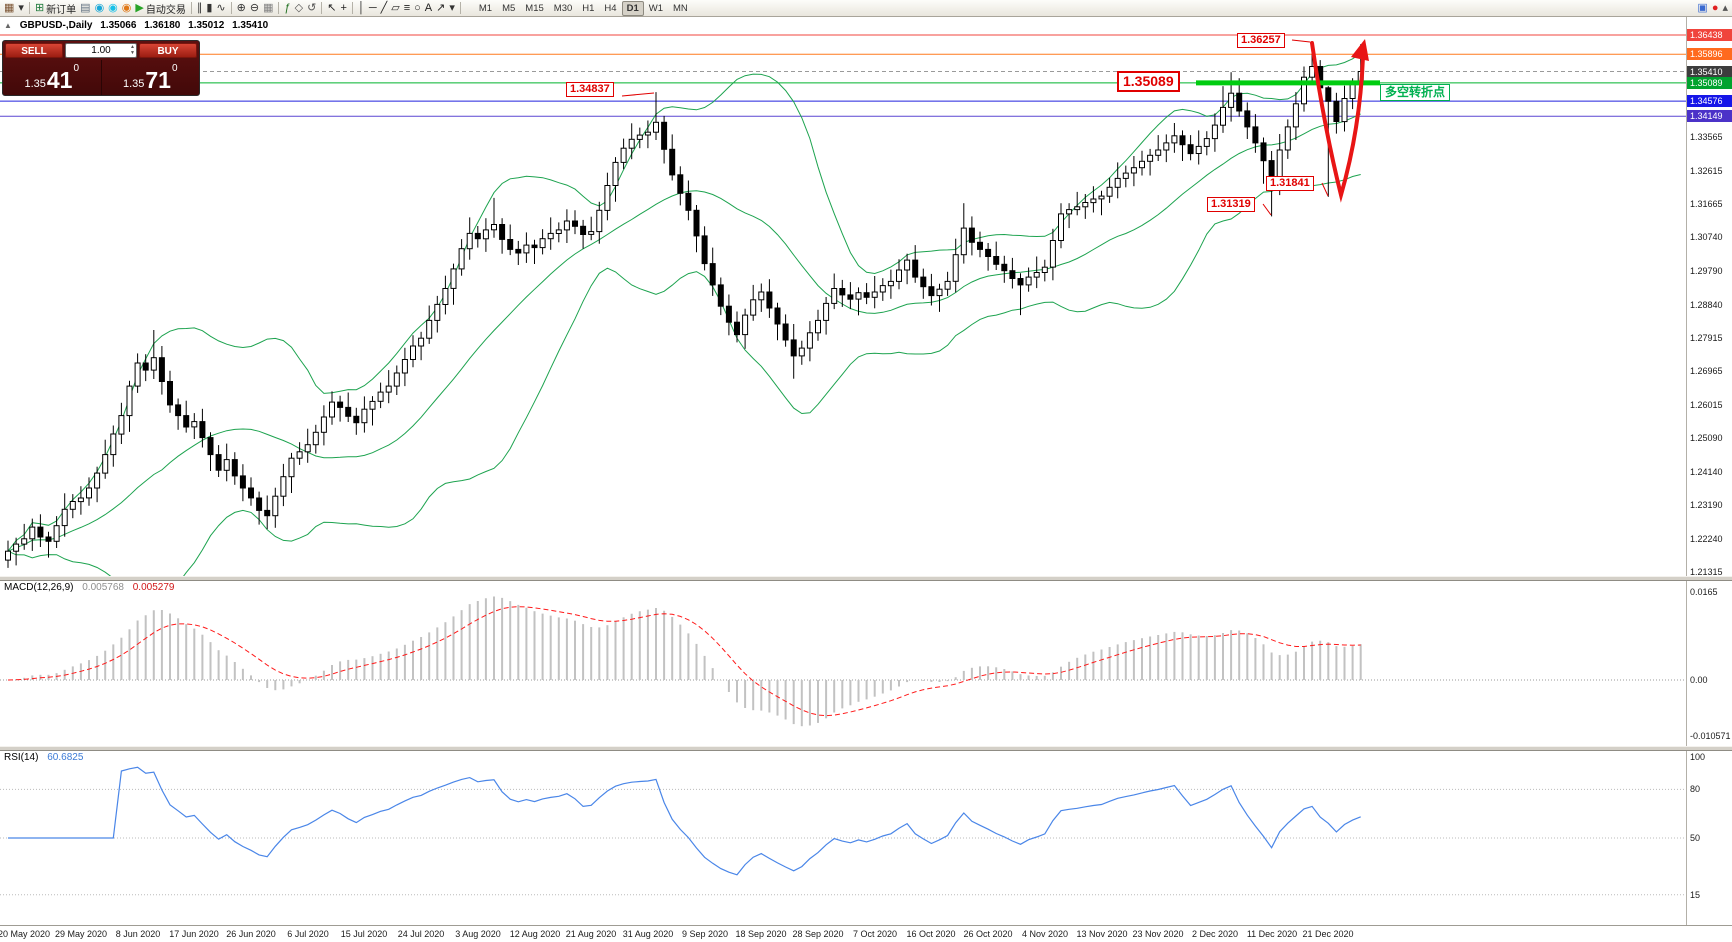 This screenshot has width=1732, height=942. What do you see at coordinates (34, 50) in the screenshot?
I see `sell-button: SELL` at bounding box center [34, 50].